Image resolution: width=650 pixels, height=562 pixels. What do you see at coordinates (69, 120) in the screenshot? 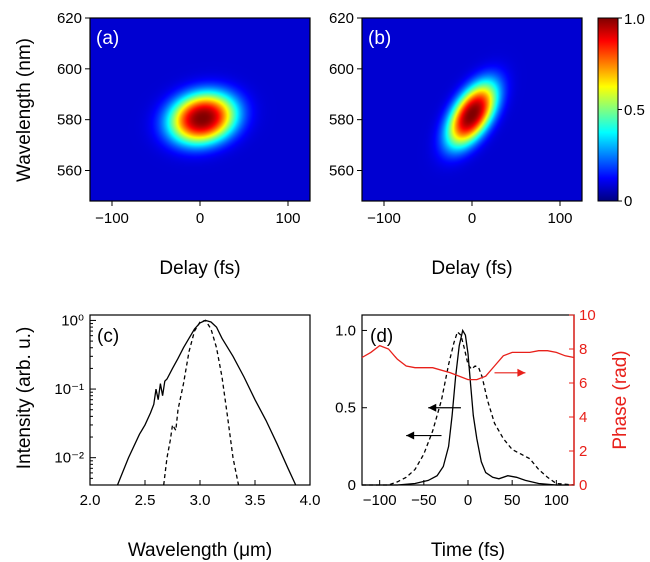
I see `heatmap-a-y-tick-label: 580` at bounding box center [69, 120].